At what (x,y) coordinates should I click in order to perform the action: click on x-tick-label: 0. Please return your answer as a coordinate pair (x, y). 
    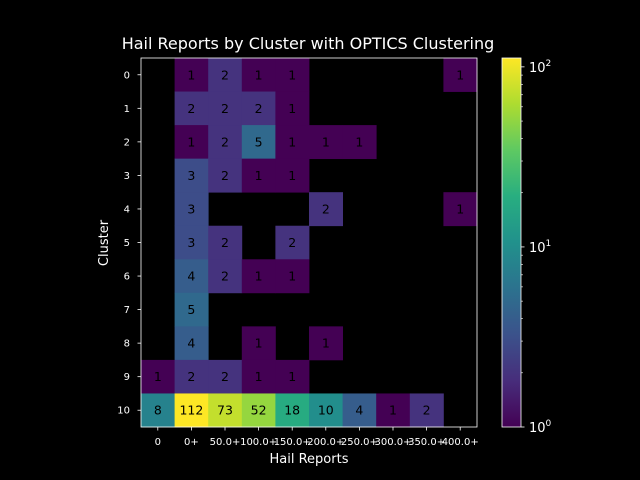
    Looking at the image, I should click on (158, 442).